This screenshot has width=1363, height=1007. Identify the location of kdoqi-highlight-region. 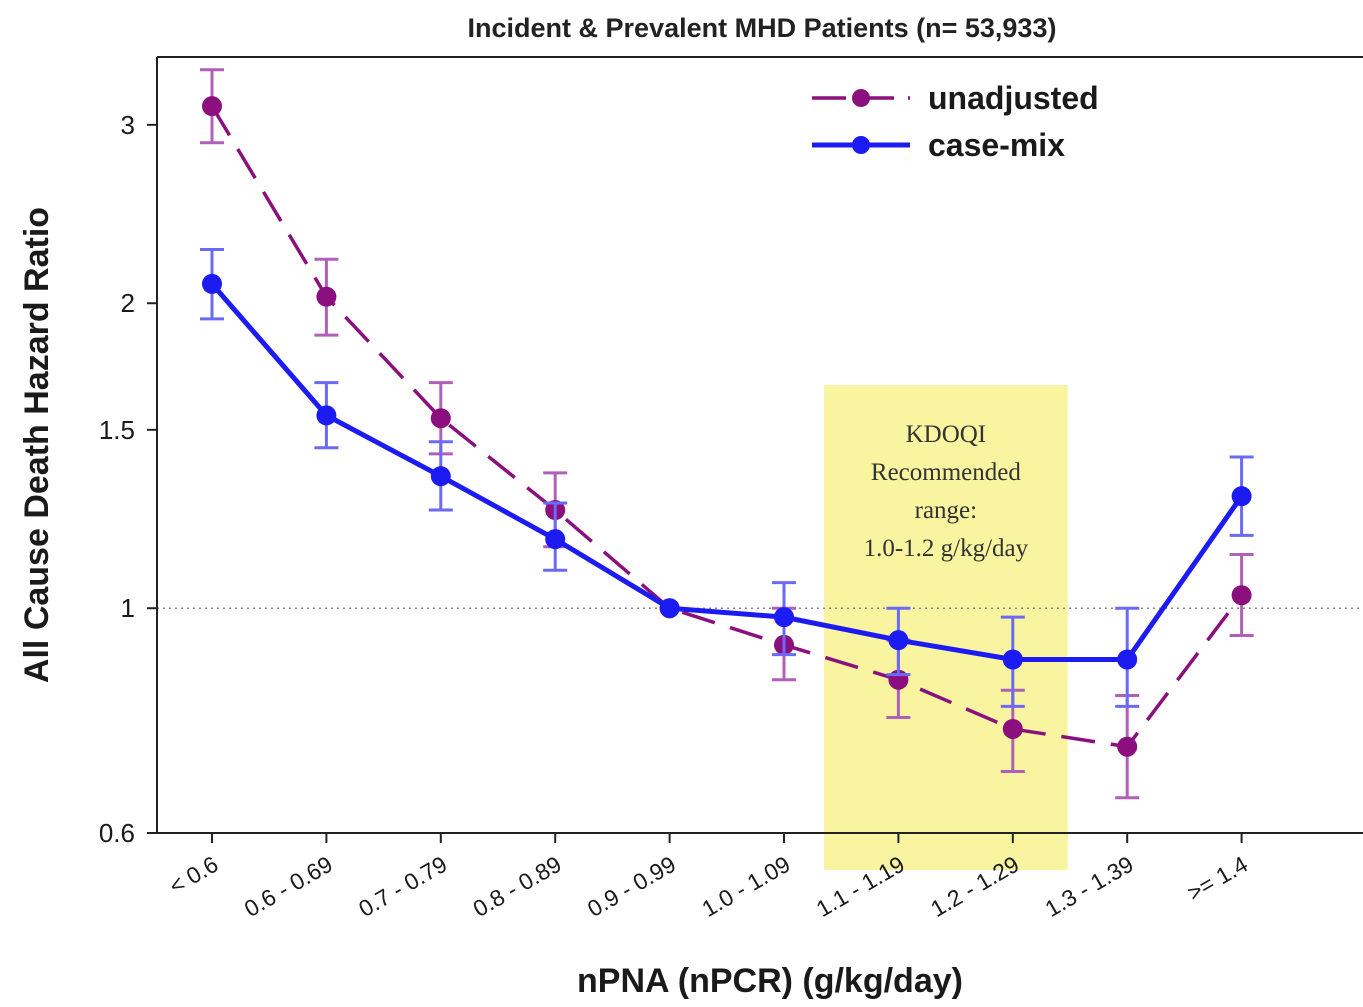
(946, 627).